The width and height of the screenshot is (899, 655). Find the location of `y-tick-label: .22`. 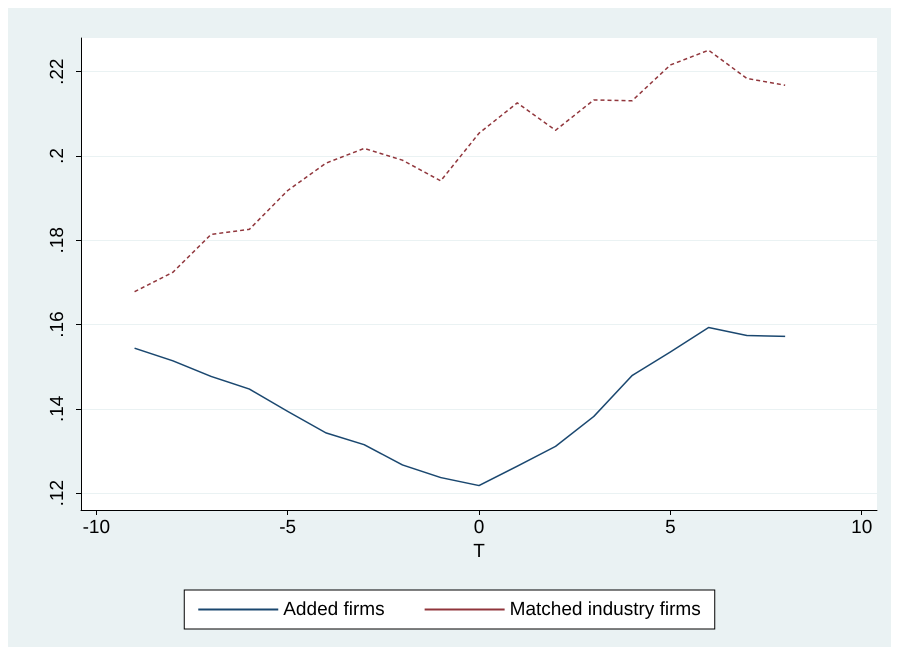

y-tick-label: .22 is located at coordinates (57, 71).